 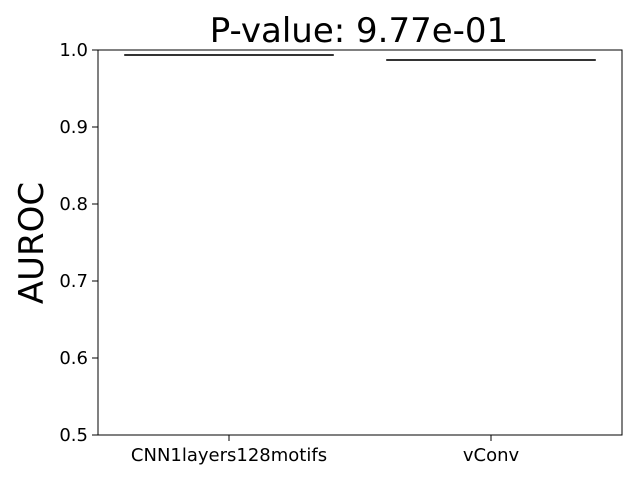 What do you see at coordinates (73, 50) in the screenshot?
I see `y-tick-label: 1.0` at bounding box center [73, 50].